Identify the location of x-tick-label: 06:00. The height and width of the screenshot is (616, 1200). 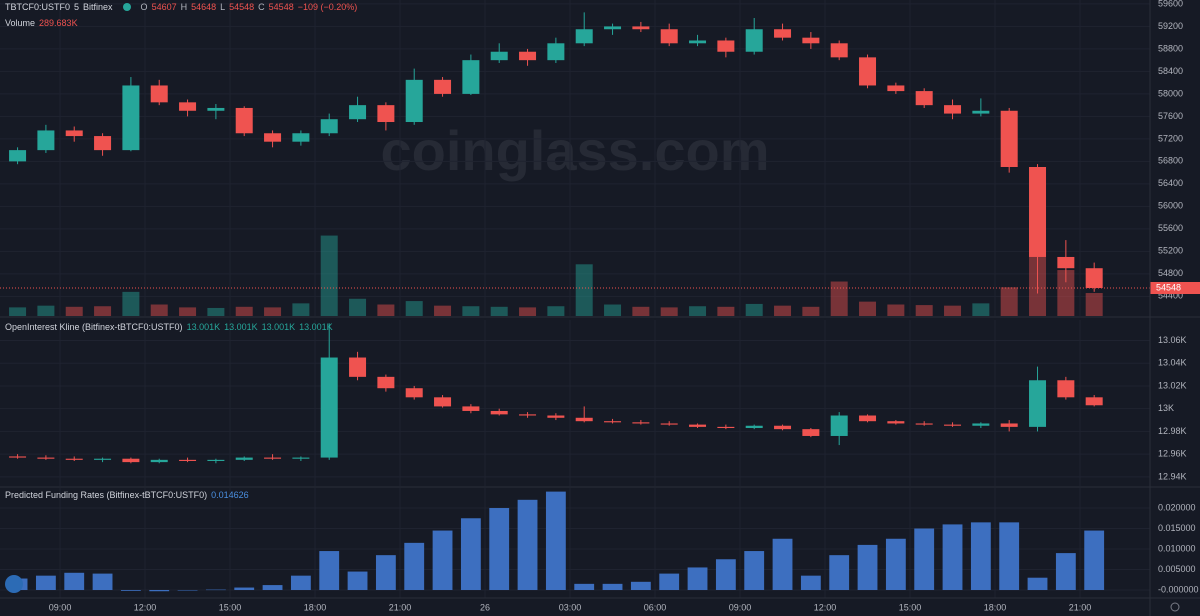
(655, 607).